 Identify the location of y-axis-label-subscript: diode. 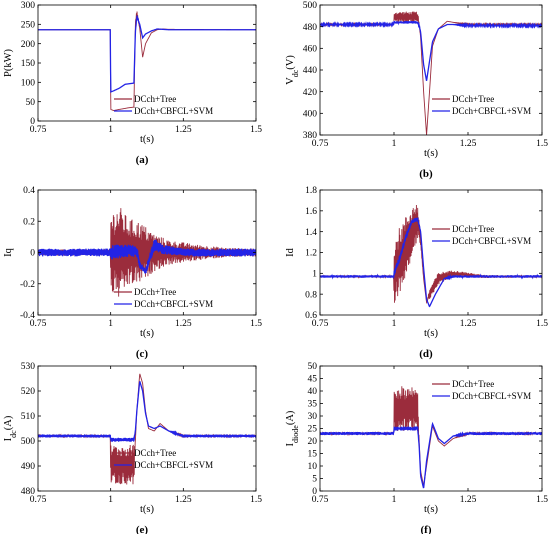
(295, 434).